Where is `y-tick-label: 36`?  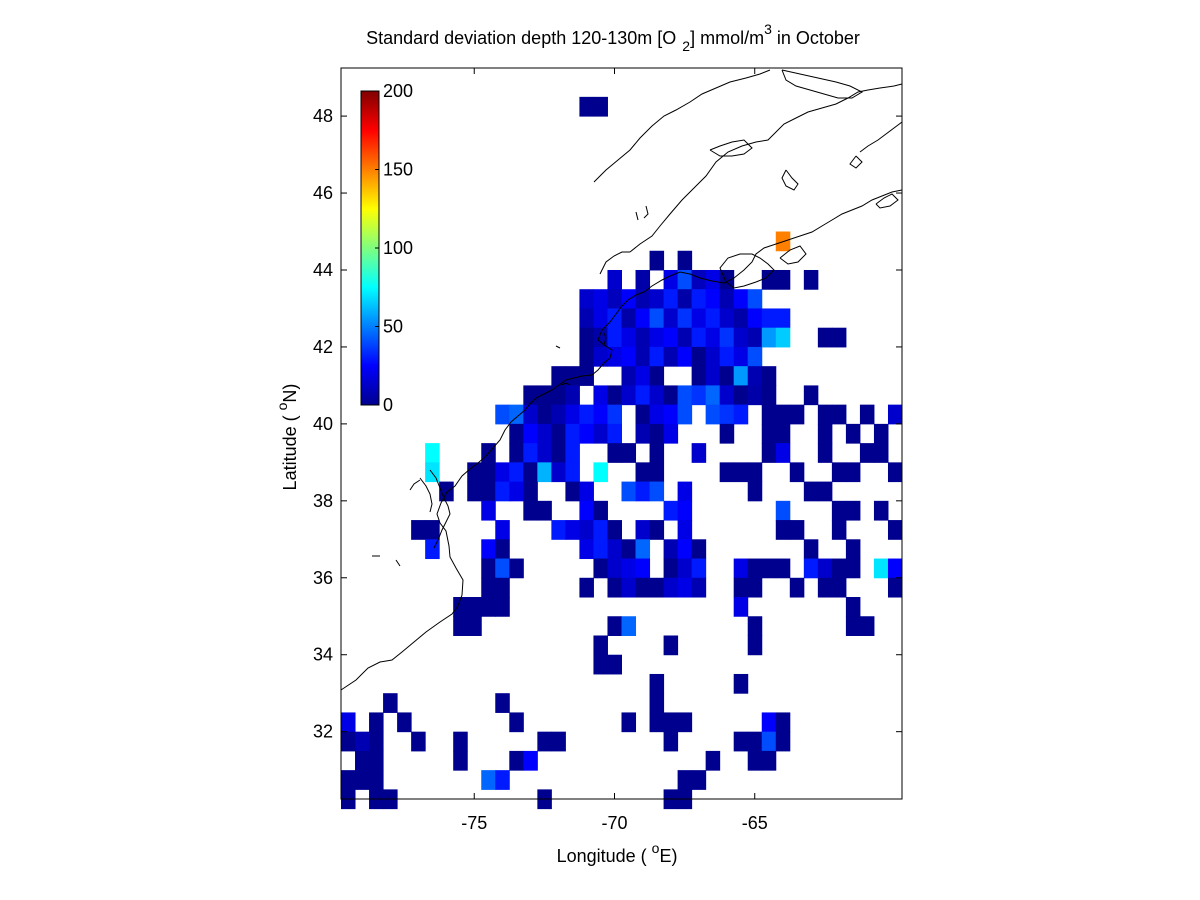
y-tick-label: 36 is located at coordinates (323, 578).